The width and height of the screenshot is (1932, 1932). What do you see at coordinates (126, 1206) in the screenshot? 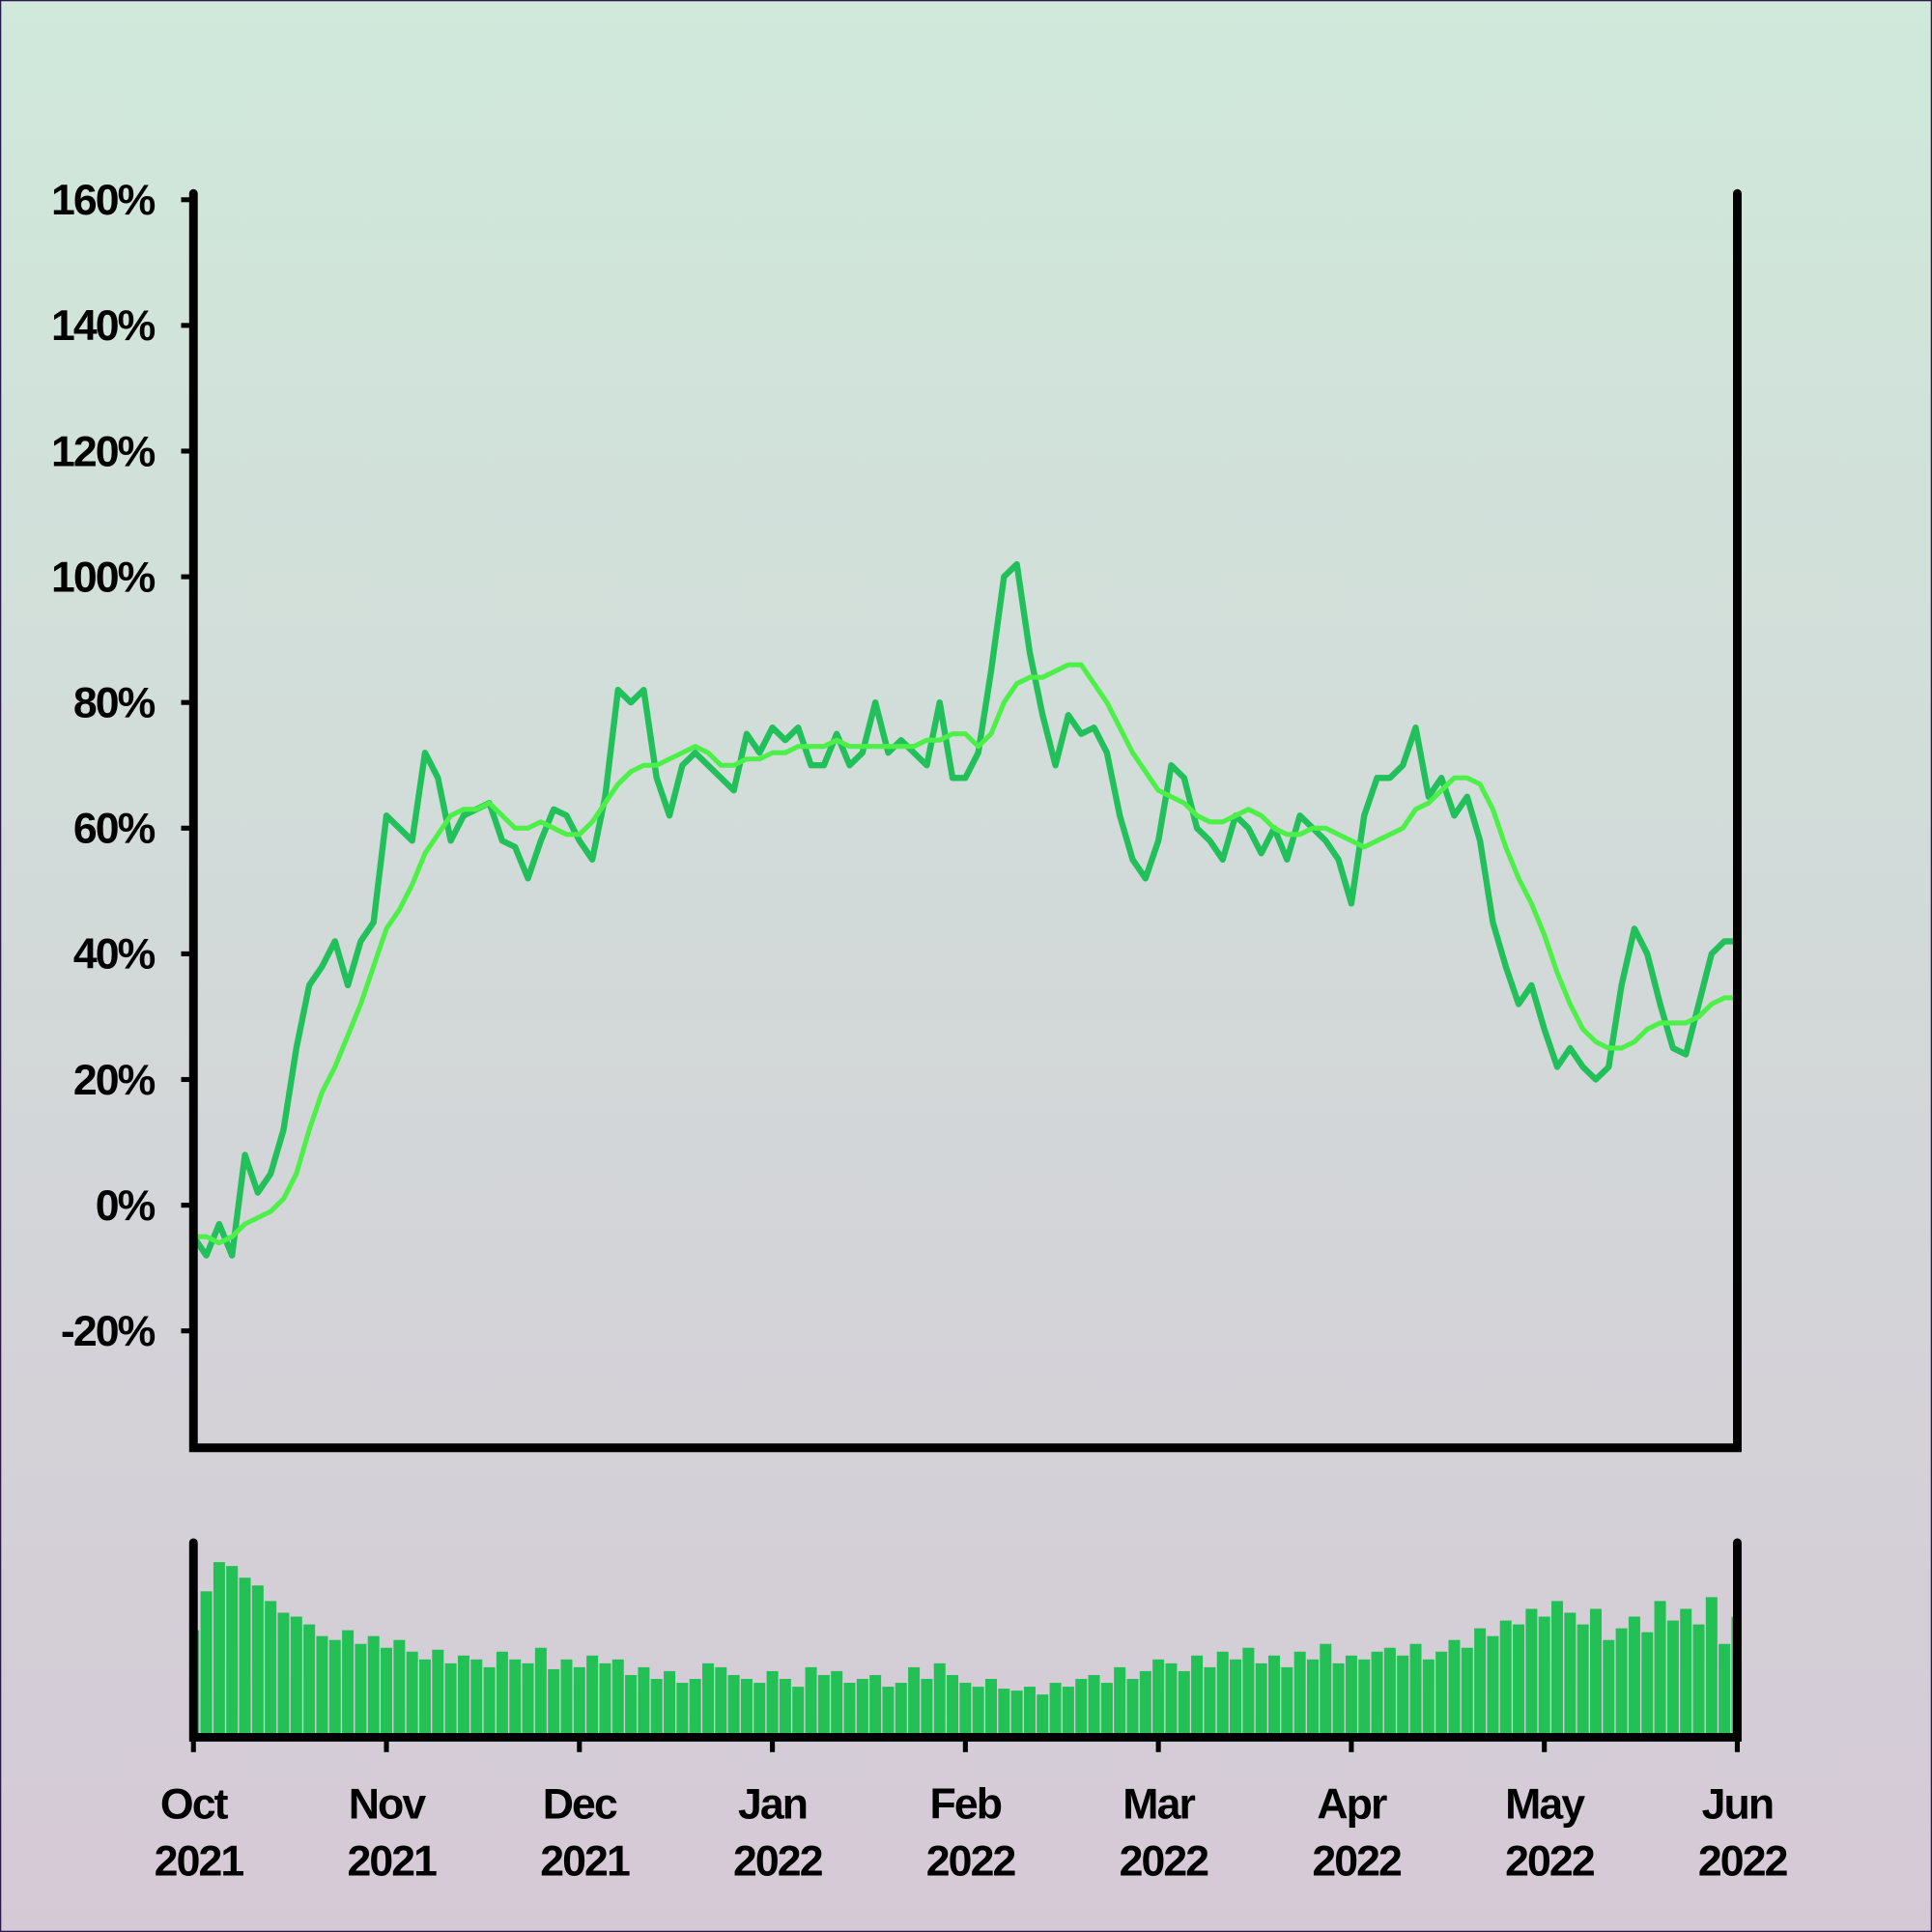
I see `y-tick-label: 0%` at bounding box center [126, 1206].